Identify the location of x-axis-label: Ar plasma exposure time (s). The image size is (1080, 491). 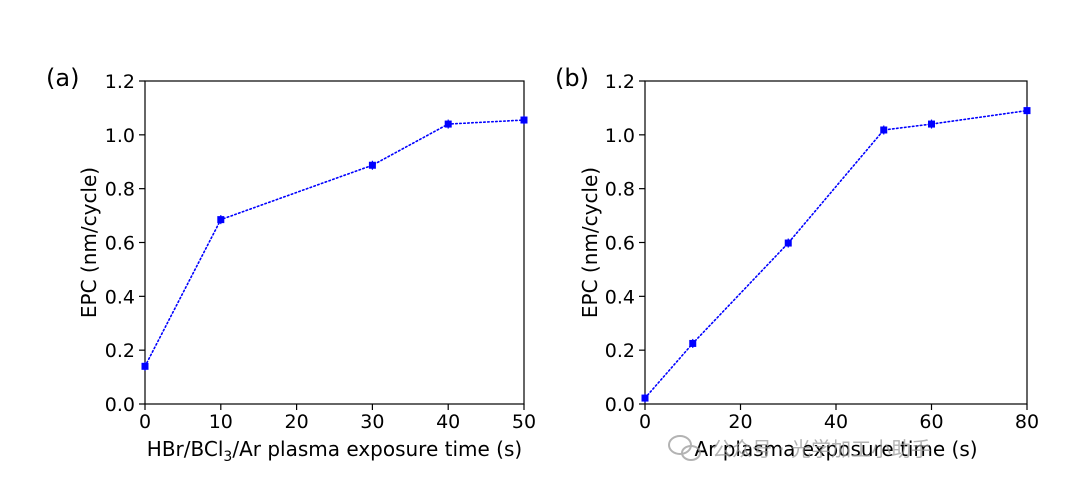
(835, 449).